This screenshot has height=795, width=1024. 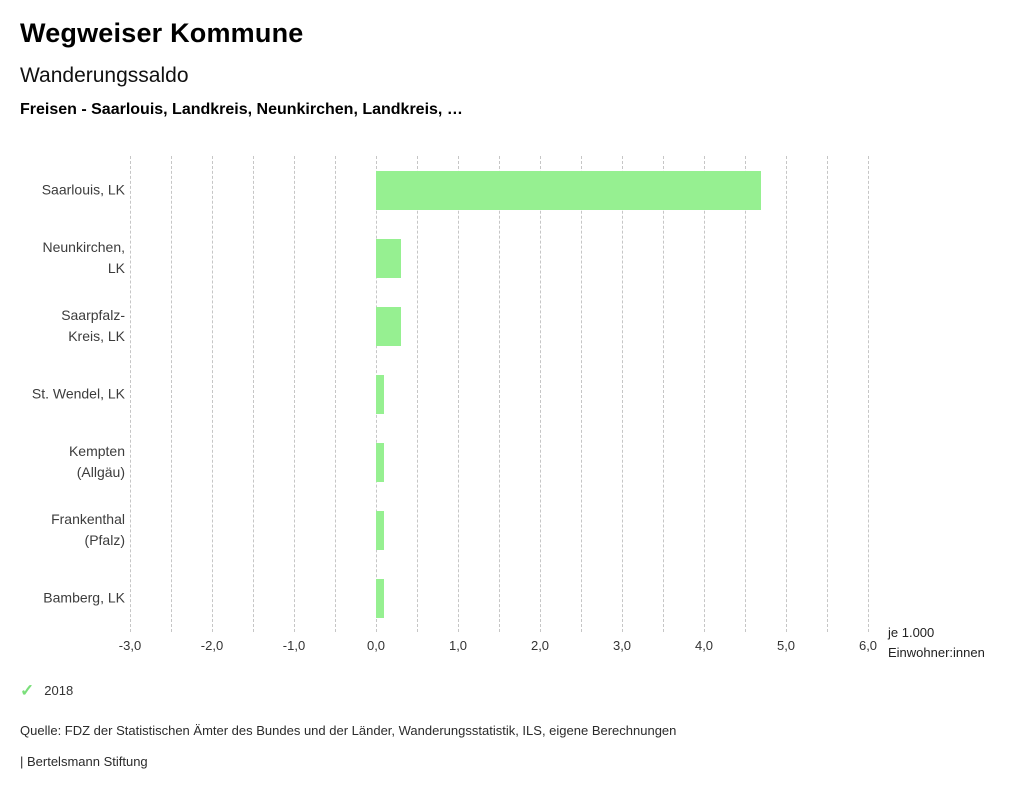 What do you see at coordinates (380, 530) in the screenshot?
I see `bar-frankenthal-pfalz` at bounding box center [380, 530].